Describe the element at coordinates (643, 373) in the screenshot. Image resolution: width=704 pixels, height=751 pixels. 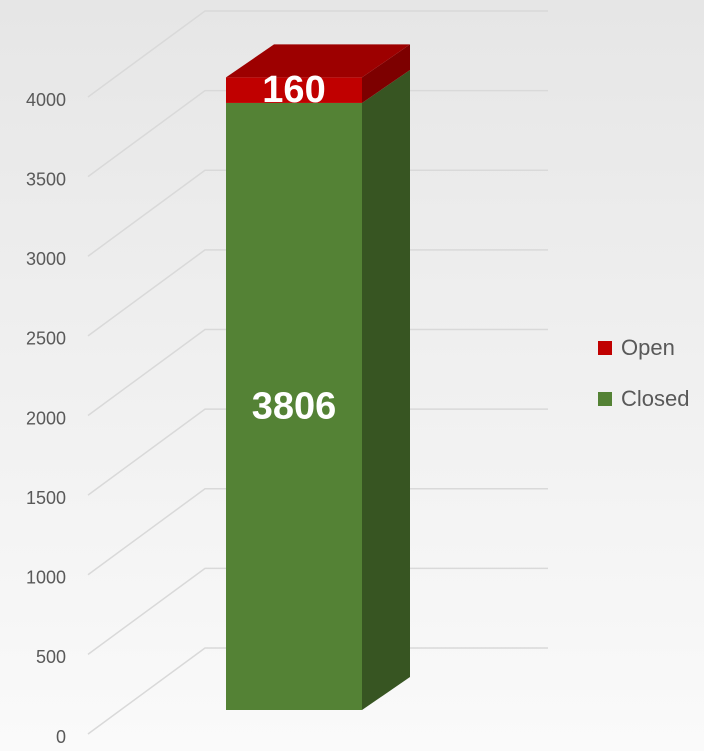
I see `legend: Open Closed` at that location.